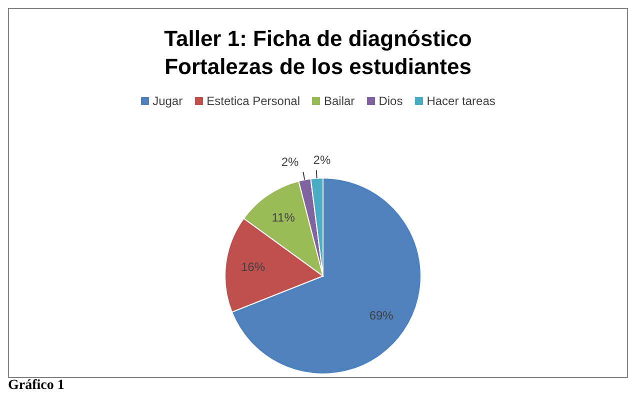 This screenshot has width=642, height=399. I want to click on text: Gráfico 1, so click(37, 386).